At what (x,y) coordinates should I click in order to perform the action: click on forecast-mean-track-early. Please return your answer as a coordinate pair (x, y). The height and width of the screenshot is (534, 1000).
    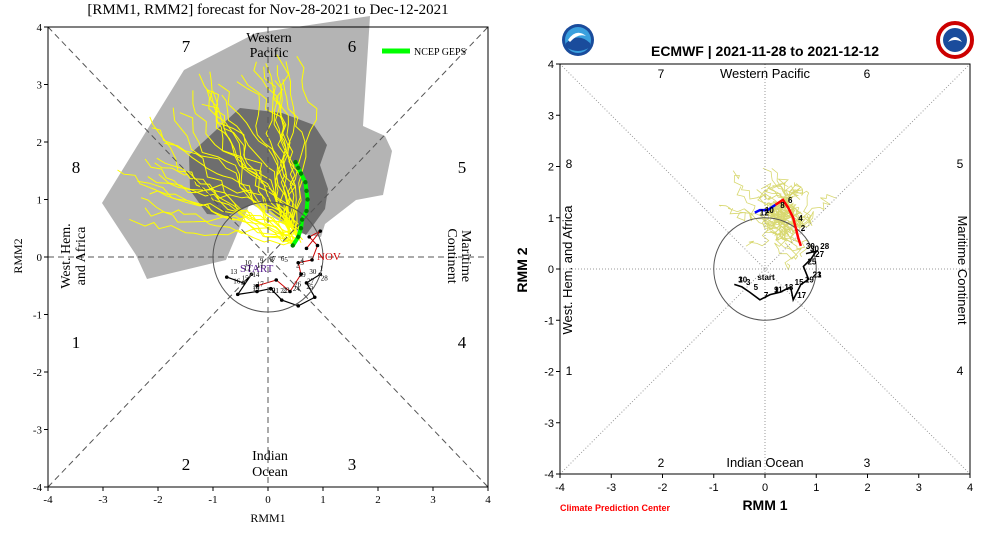
    Looking at the image, I should click on (788, 222).